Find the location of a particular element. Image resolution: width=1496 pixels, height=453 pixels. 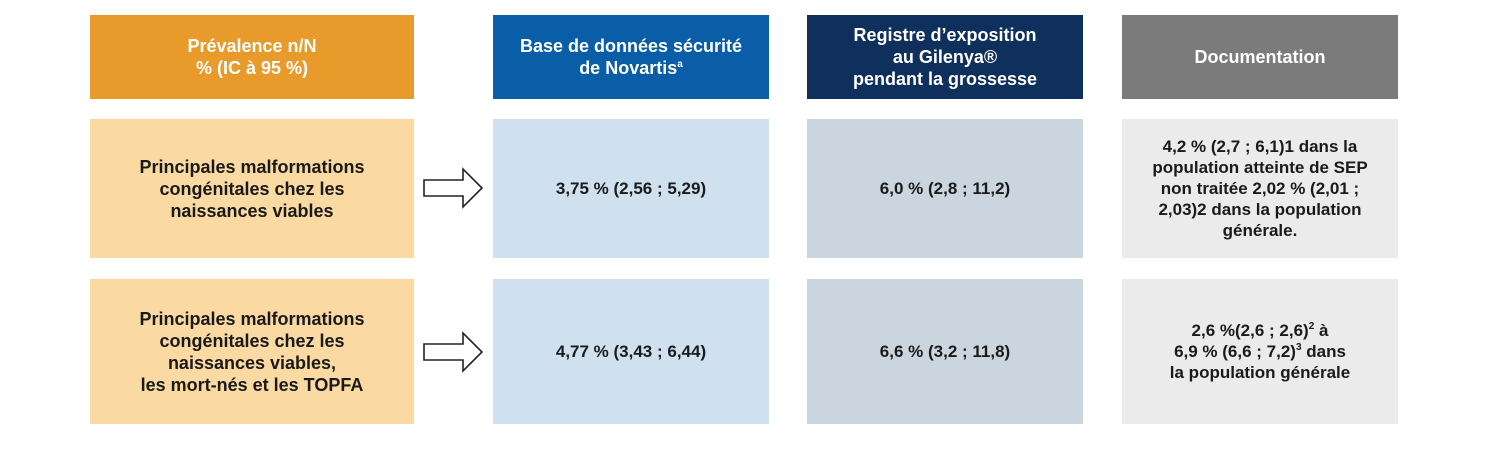

row2-arrow-icon is located at coordinates (453, 352).